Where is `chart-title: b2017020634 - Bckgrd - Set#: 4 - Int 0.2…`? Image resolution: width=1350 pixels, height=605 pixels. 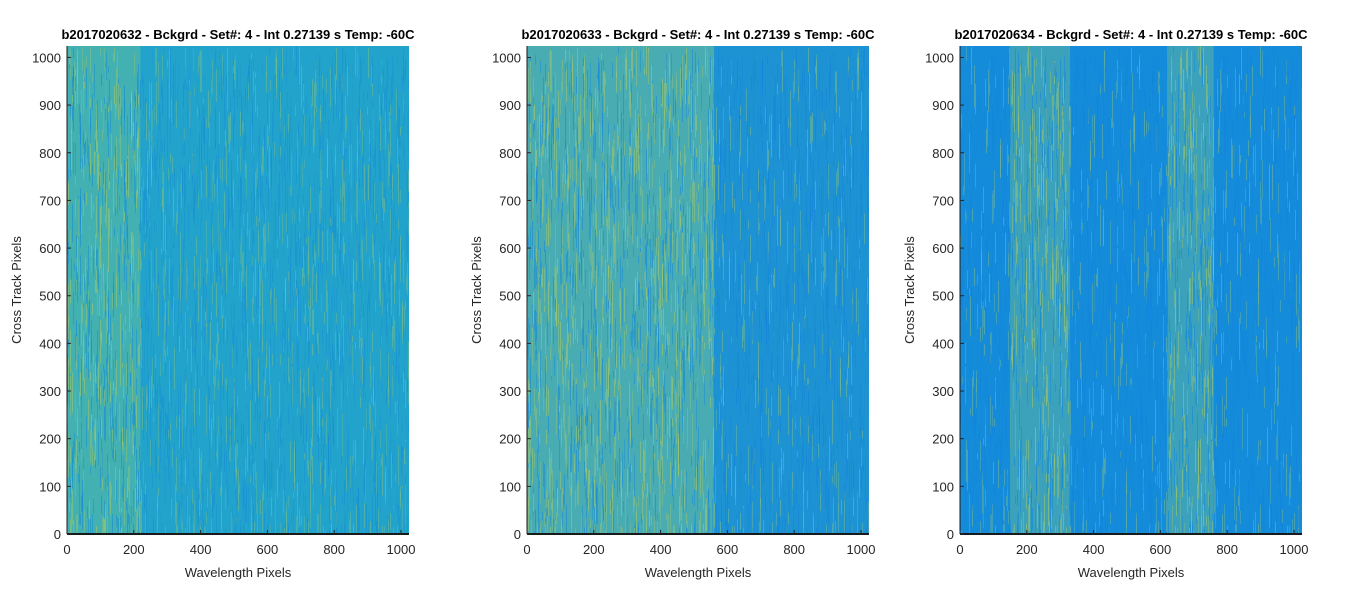 chart-title: b2017020634 - Bckgrd - Set#: 4 - Int 0.2… is located at coordinates (1131, 34).